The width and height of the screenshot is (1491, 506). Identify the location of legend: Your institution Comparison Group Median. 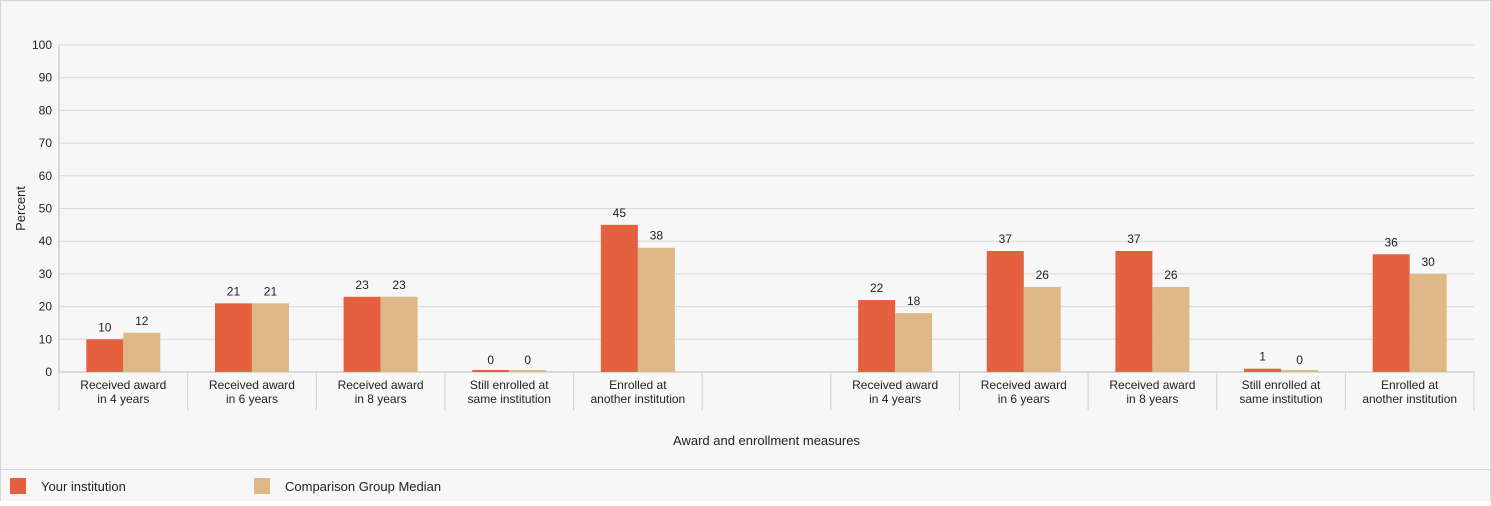
(745, 485).